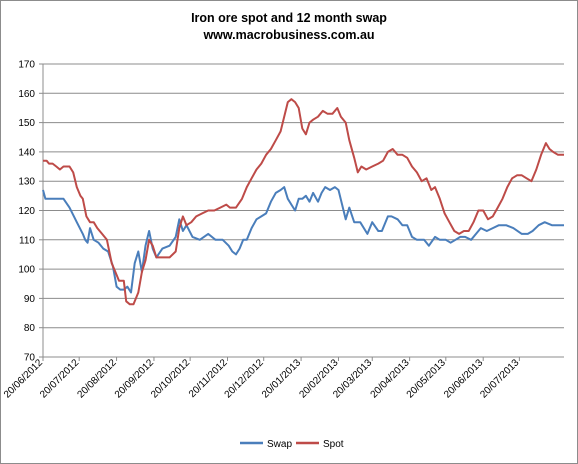  Describe the element at coordinates (26, 65) in the screenshot. I see `y-tick-label: 170` at that location.